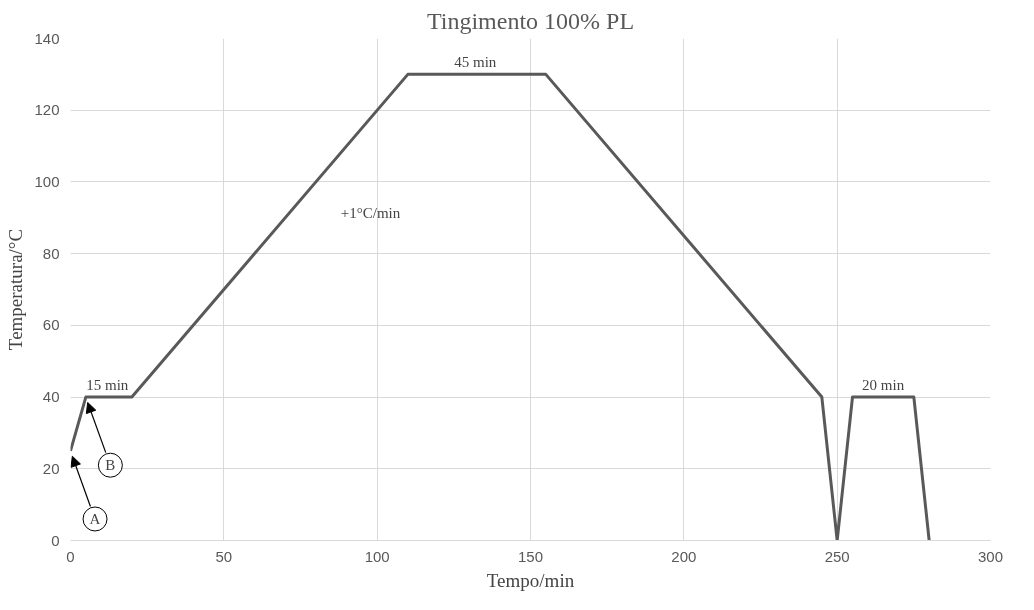 This screenshot has width=1034, height=610. What do you see at coordinates (51, 253) in the screenshot?
I see `y-tick-label: 80` at bounding box center [51, 253].